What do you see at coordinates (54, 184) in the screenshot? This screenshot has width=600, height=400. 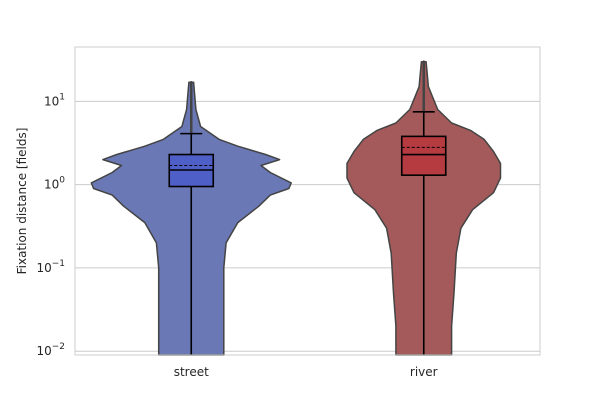 I see `y-tick-label: 10⁰` at bounding box center [54, 184].